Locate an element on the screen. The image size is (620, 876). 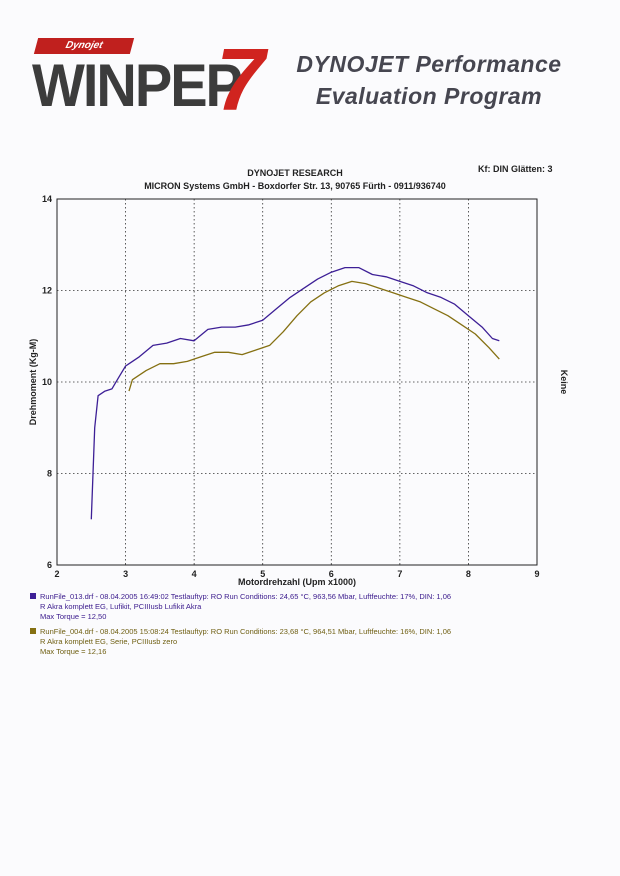
legend-run-2-line-3: Max Torque = 12,16 is located at coordinates (73, 651).